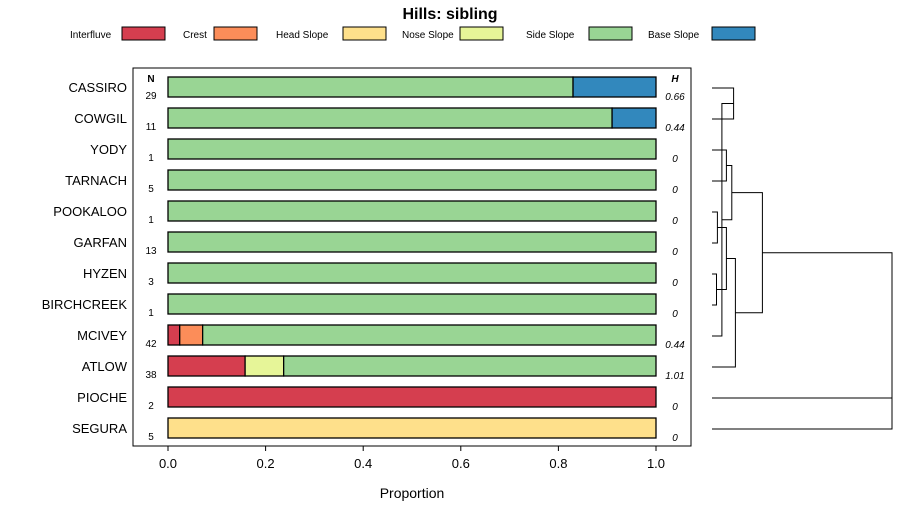 The image size is (900, 525). Describe the element at coordinates (461, 463) in the screenshot. I see `x-tick-label: 0.6` at that location.